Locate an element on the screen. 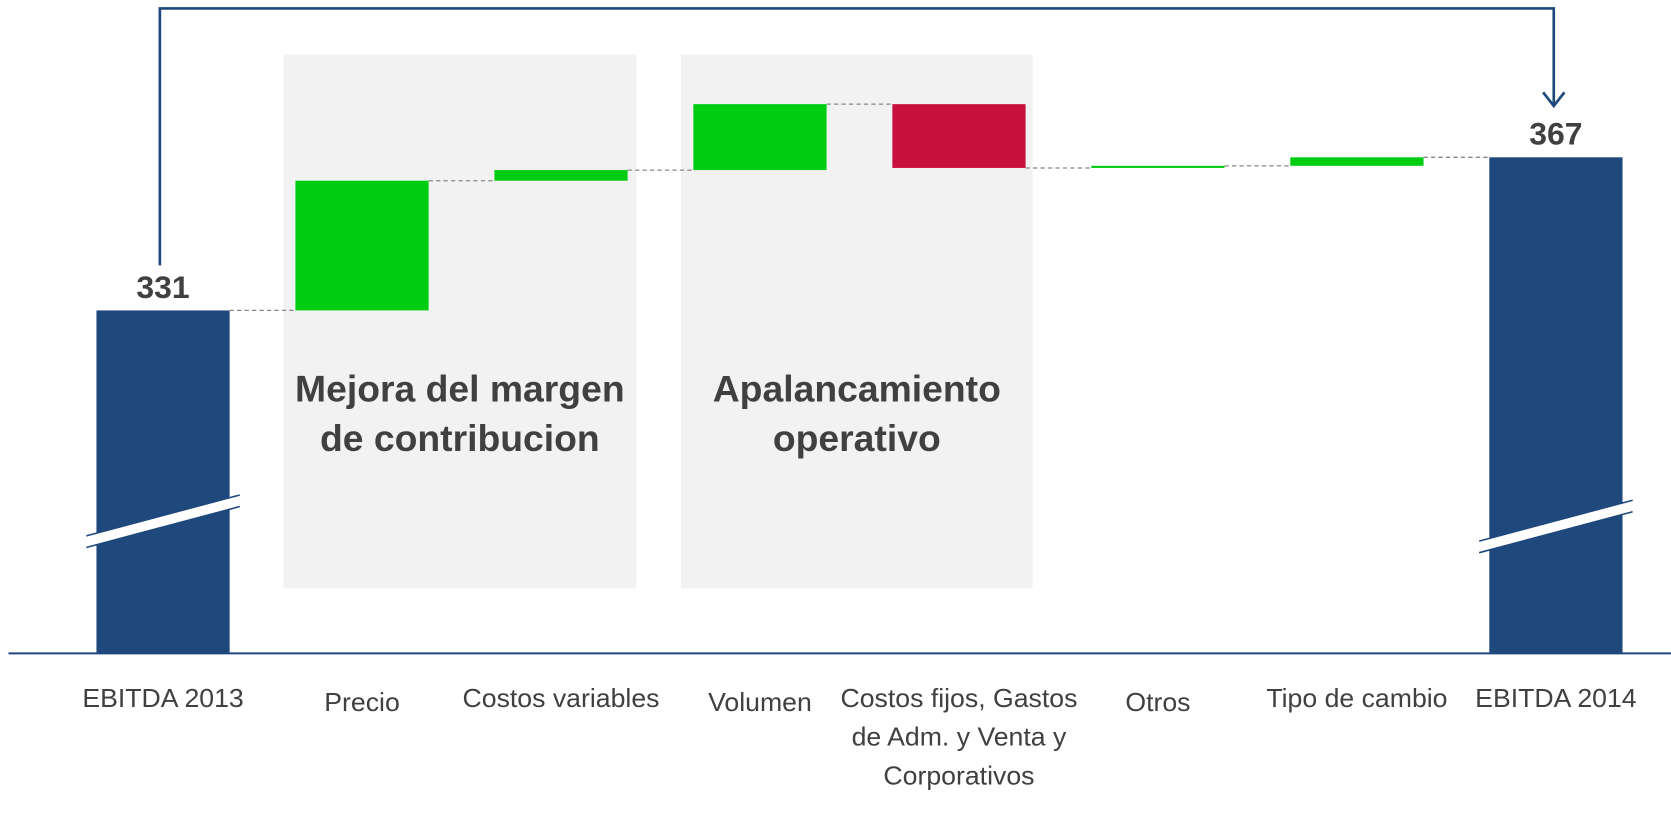 Image resolution: width=1671 pixels, height=839 pixels. x-label-box: EBITDA 2013 is located at coordinates (163, 698).